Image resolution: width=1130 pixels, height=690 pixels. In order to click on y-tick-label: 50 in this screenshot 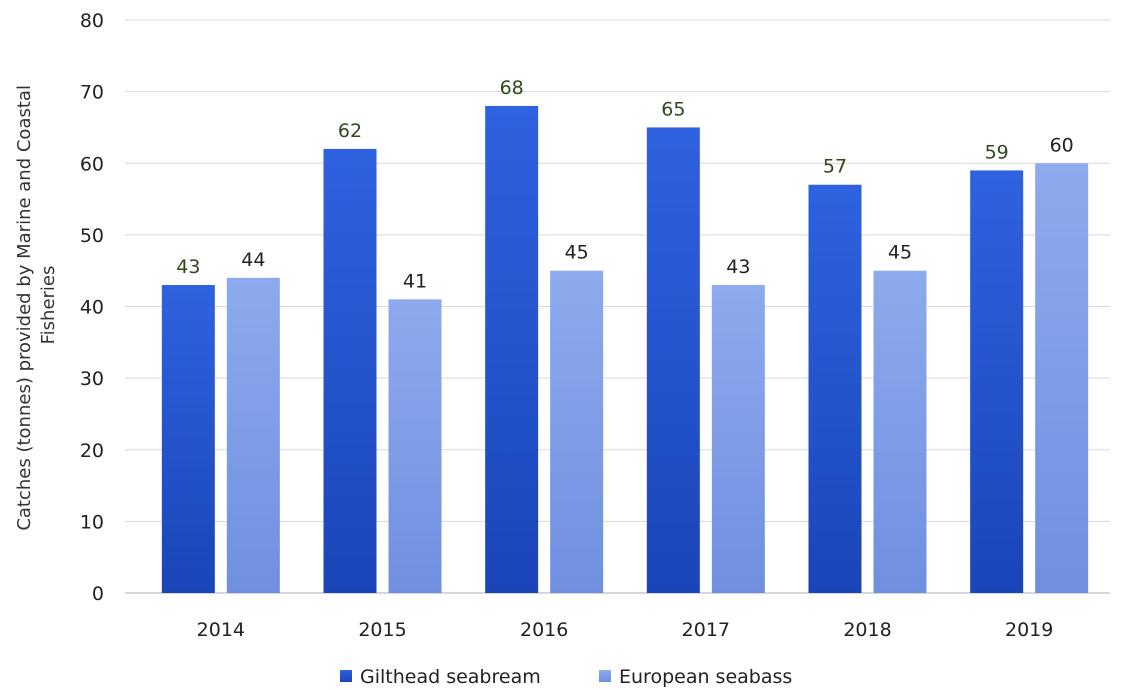, I will do `click(92, 236)`.